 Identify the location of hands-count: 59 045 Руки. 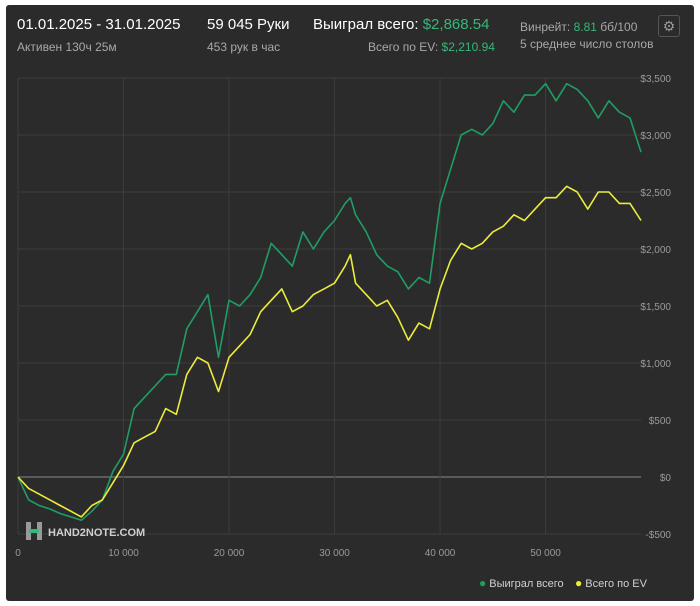
(248, 24).